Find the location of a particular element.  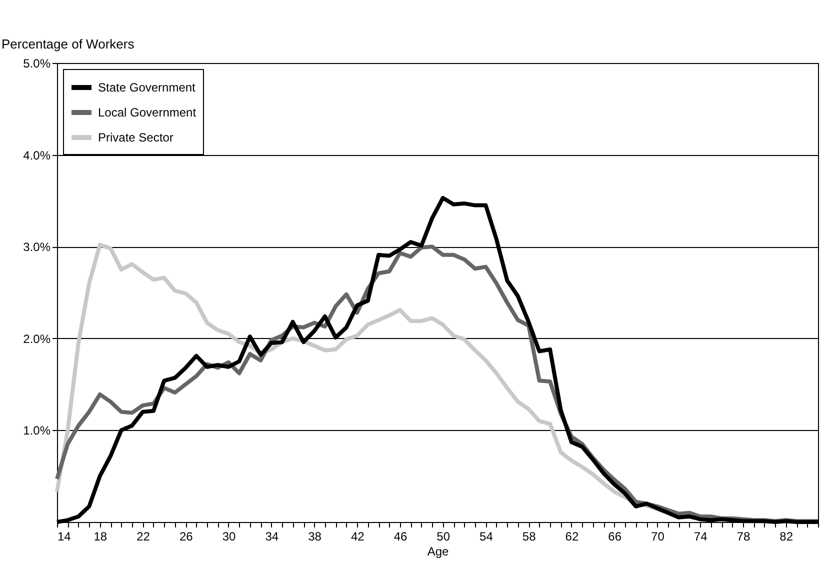

x-tick-label: 62 is located at coordinates (572, 537).